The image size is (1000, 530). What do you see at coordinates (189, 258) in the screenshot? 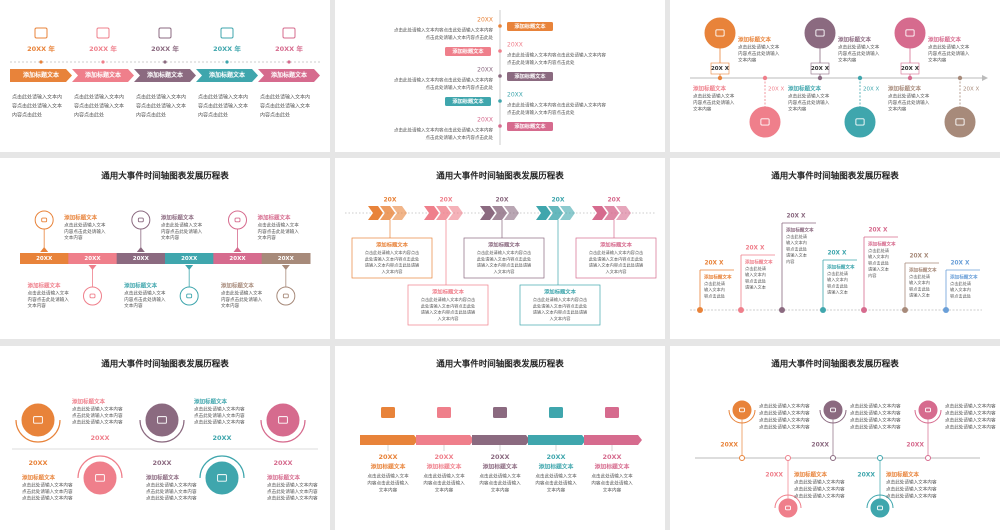
I see `bar-segment` at bounding box center [189, 258].